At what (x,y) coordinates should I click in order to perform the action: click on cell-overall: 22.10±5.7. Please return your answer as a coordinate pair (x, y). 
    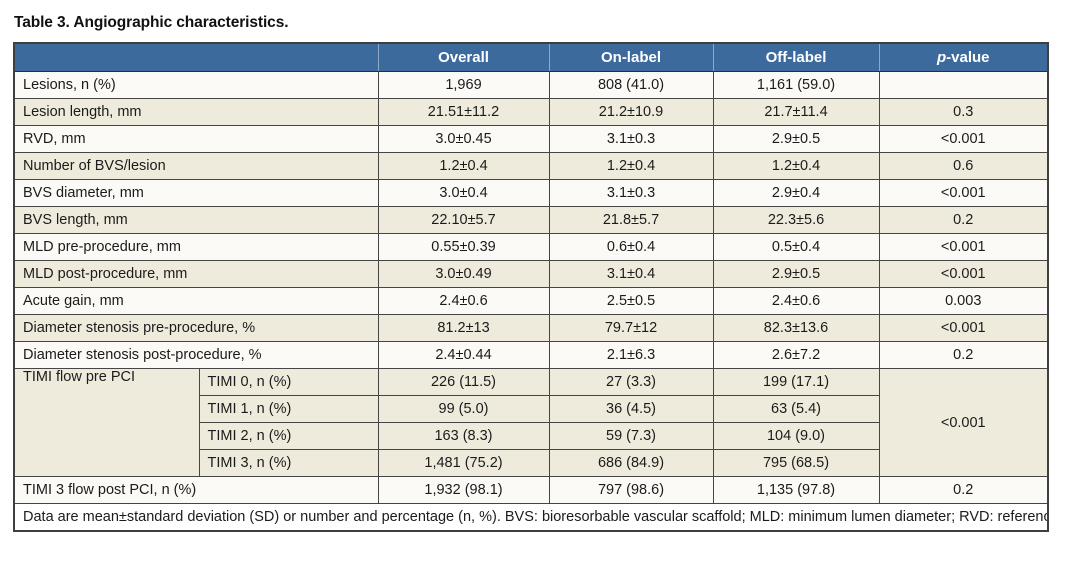
    Looking at the image, I should click on (463, 220).